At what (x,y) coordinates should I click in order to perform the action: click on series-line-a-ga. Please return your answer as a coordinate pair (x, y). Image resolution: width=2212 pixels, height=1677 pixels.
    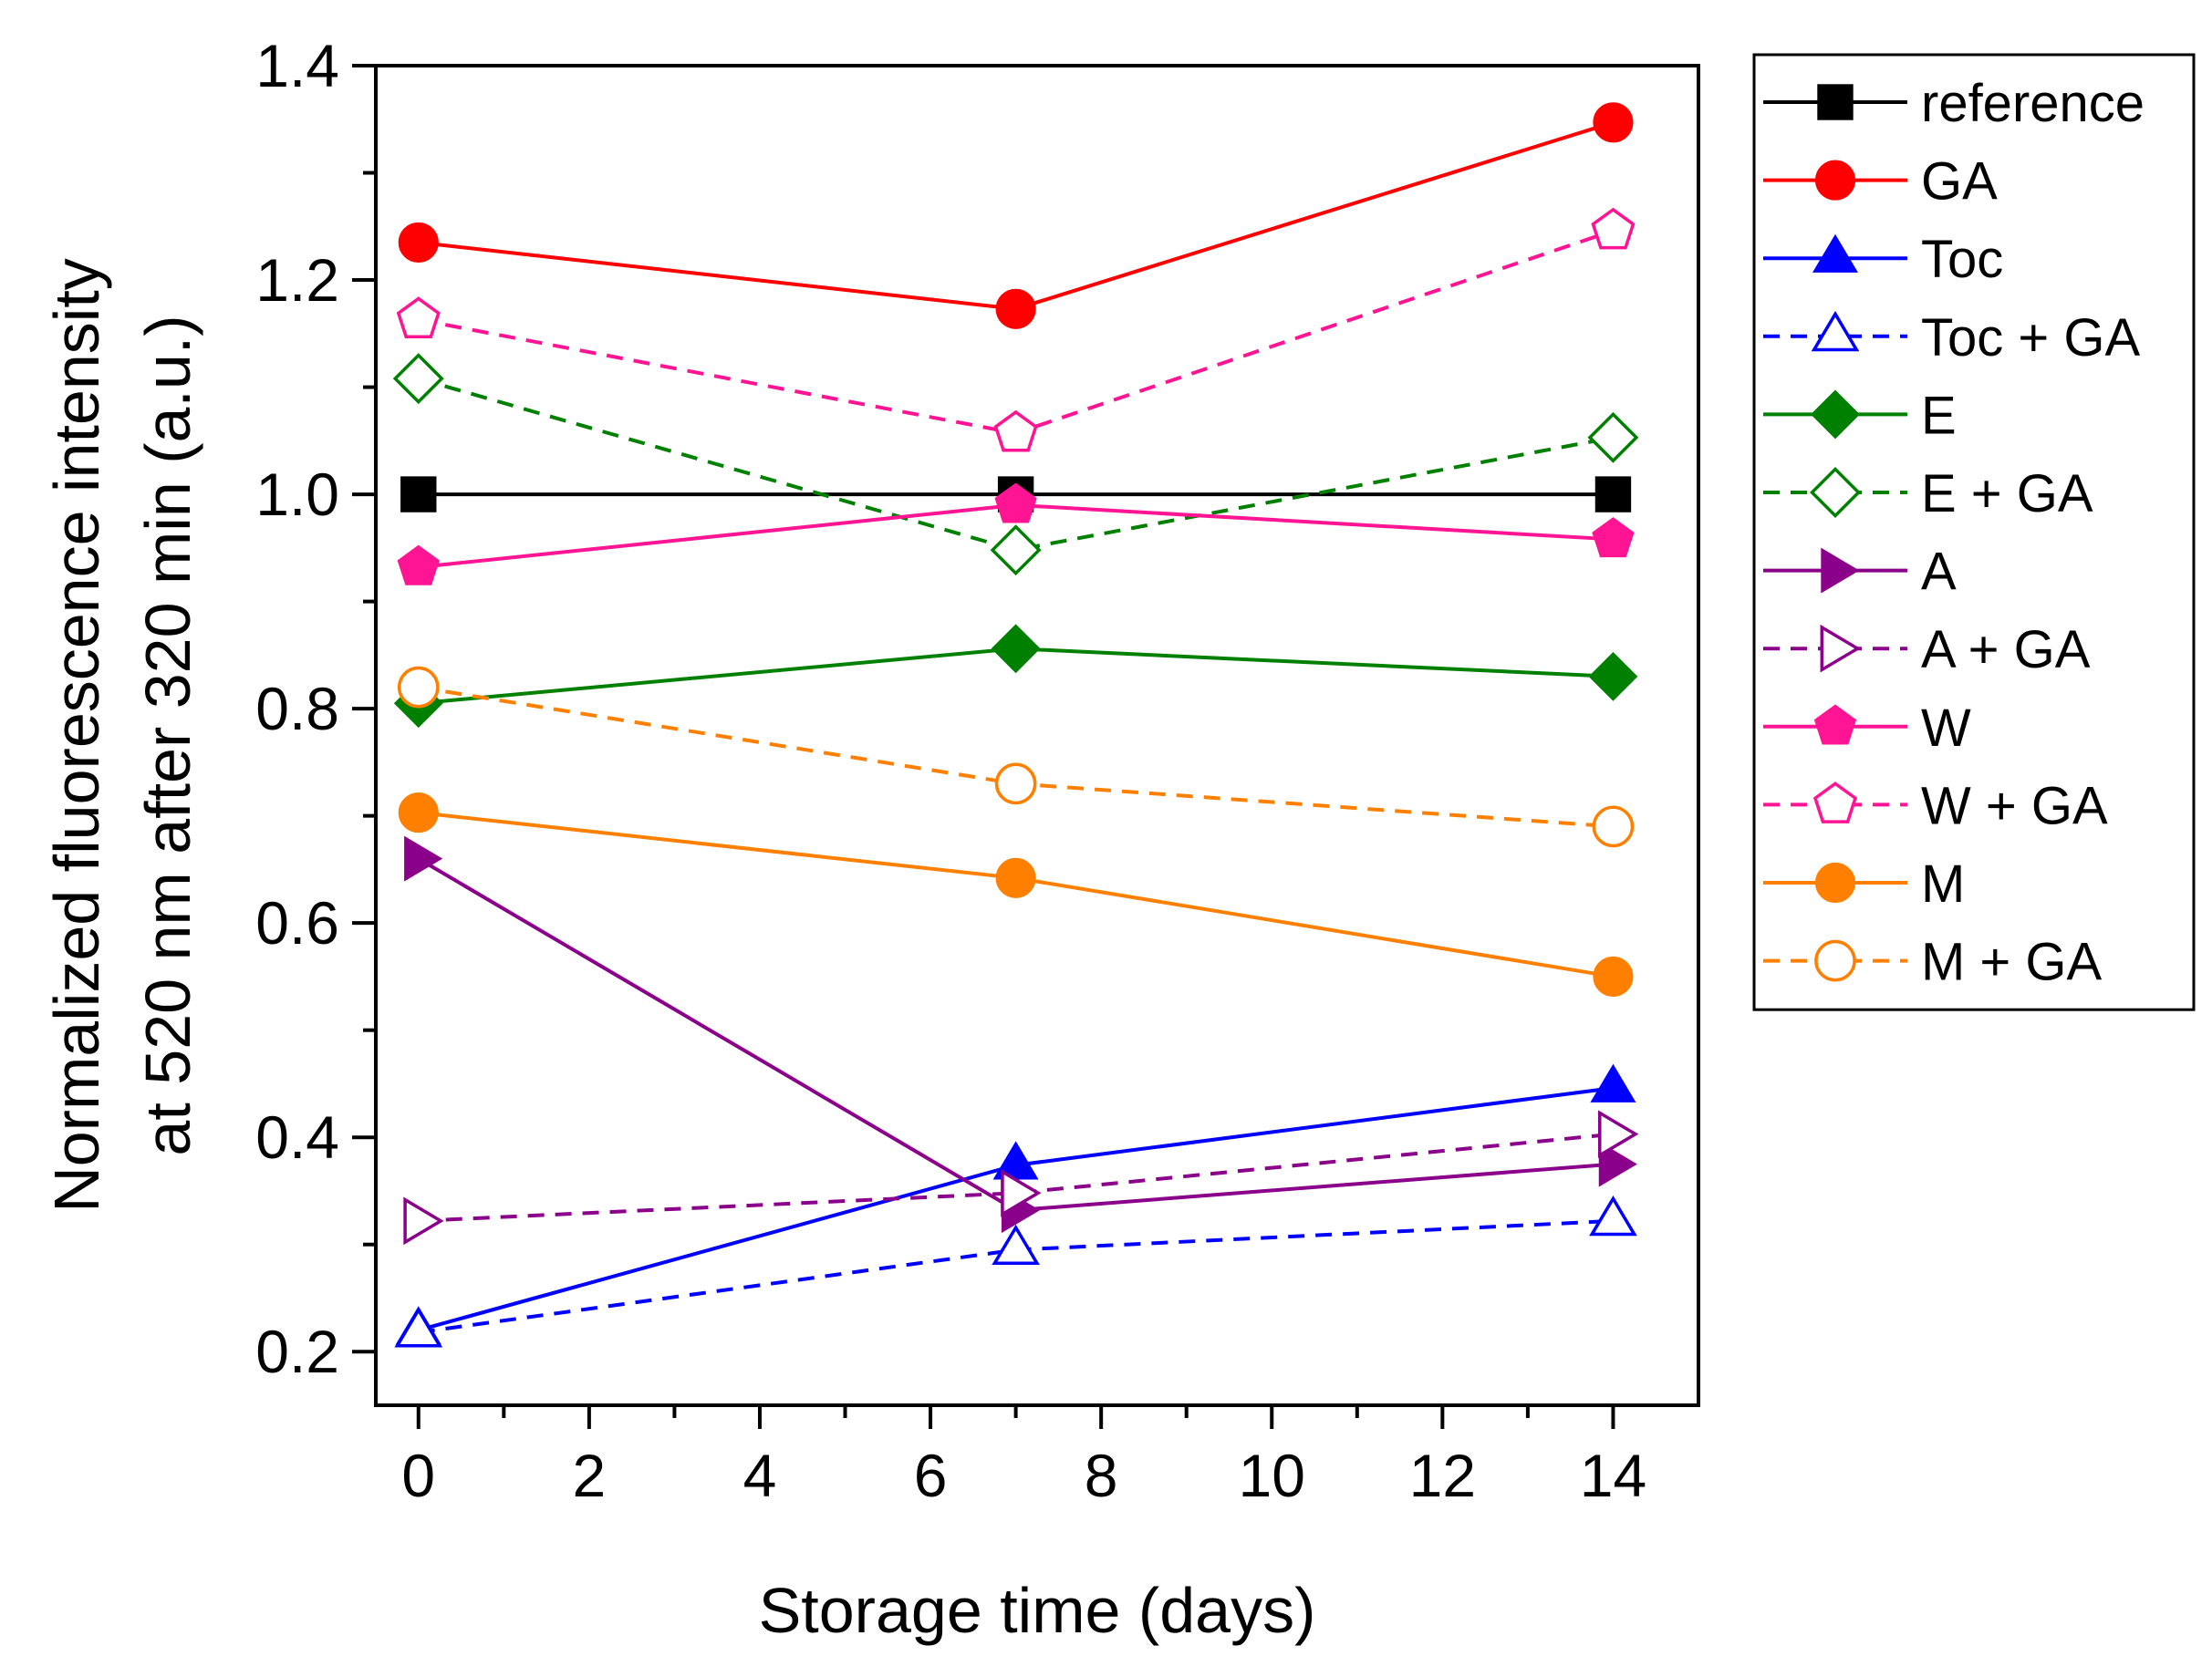
    Looking at the image, I should click on (1016, 1177).